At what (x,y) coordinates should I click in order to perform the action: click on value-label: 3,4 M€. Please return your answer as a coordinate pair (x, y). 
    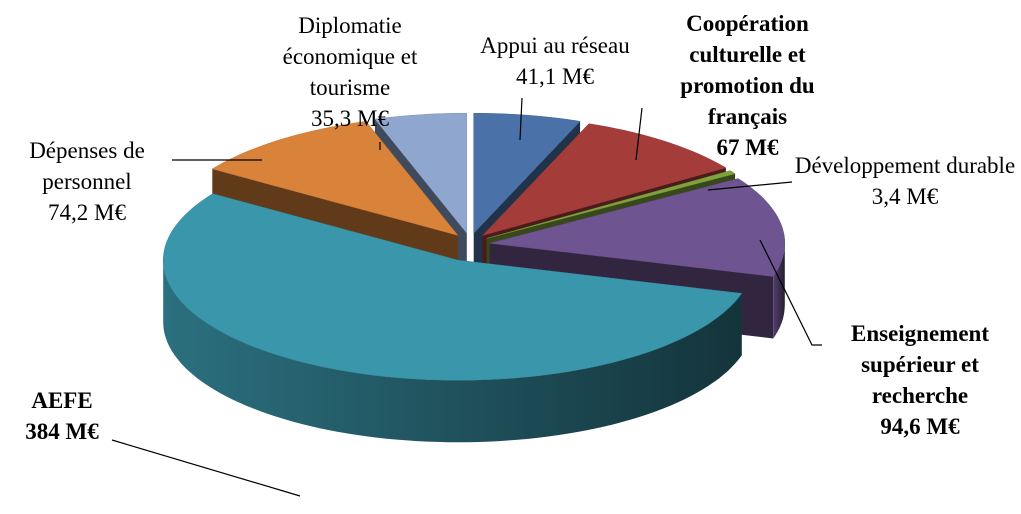
    Looking at the image, I should click on (905, 196).